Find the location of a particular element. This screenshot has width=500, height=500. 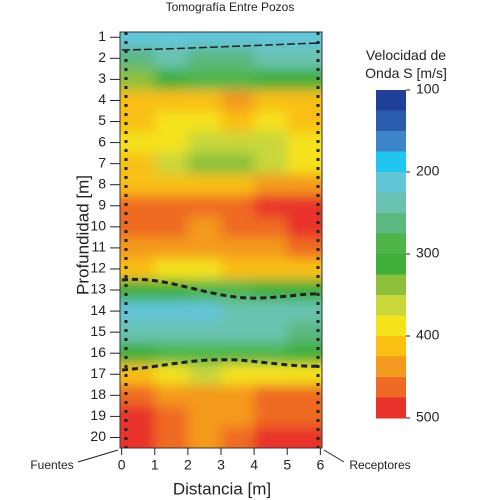

x-tick-label: 6 is located at coordinates (320, 465).